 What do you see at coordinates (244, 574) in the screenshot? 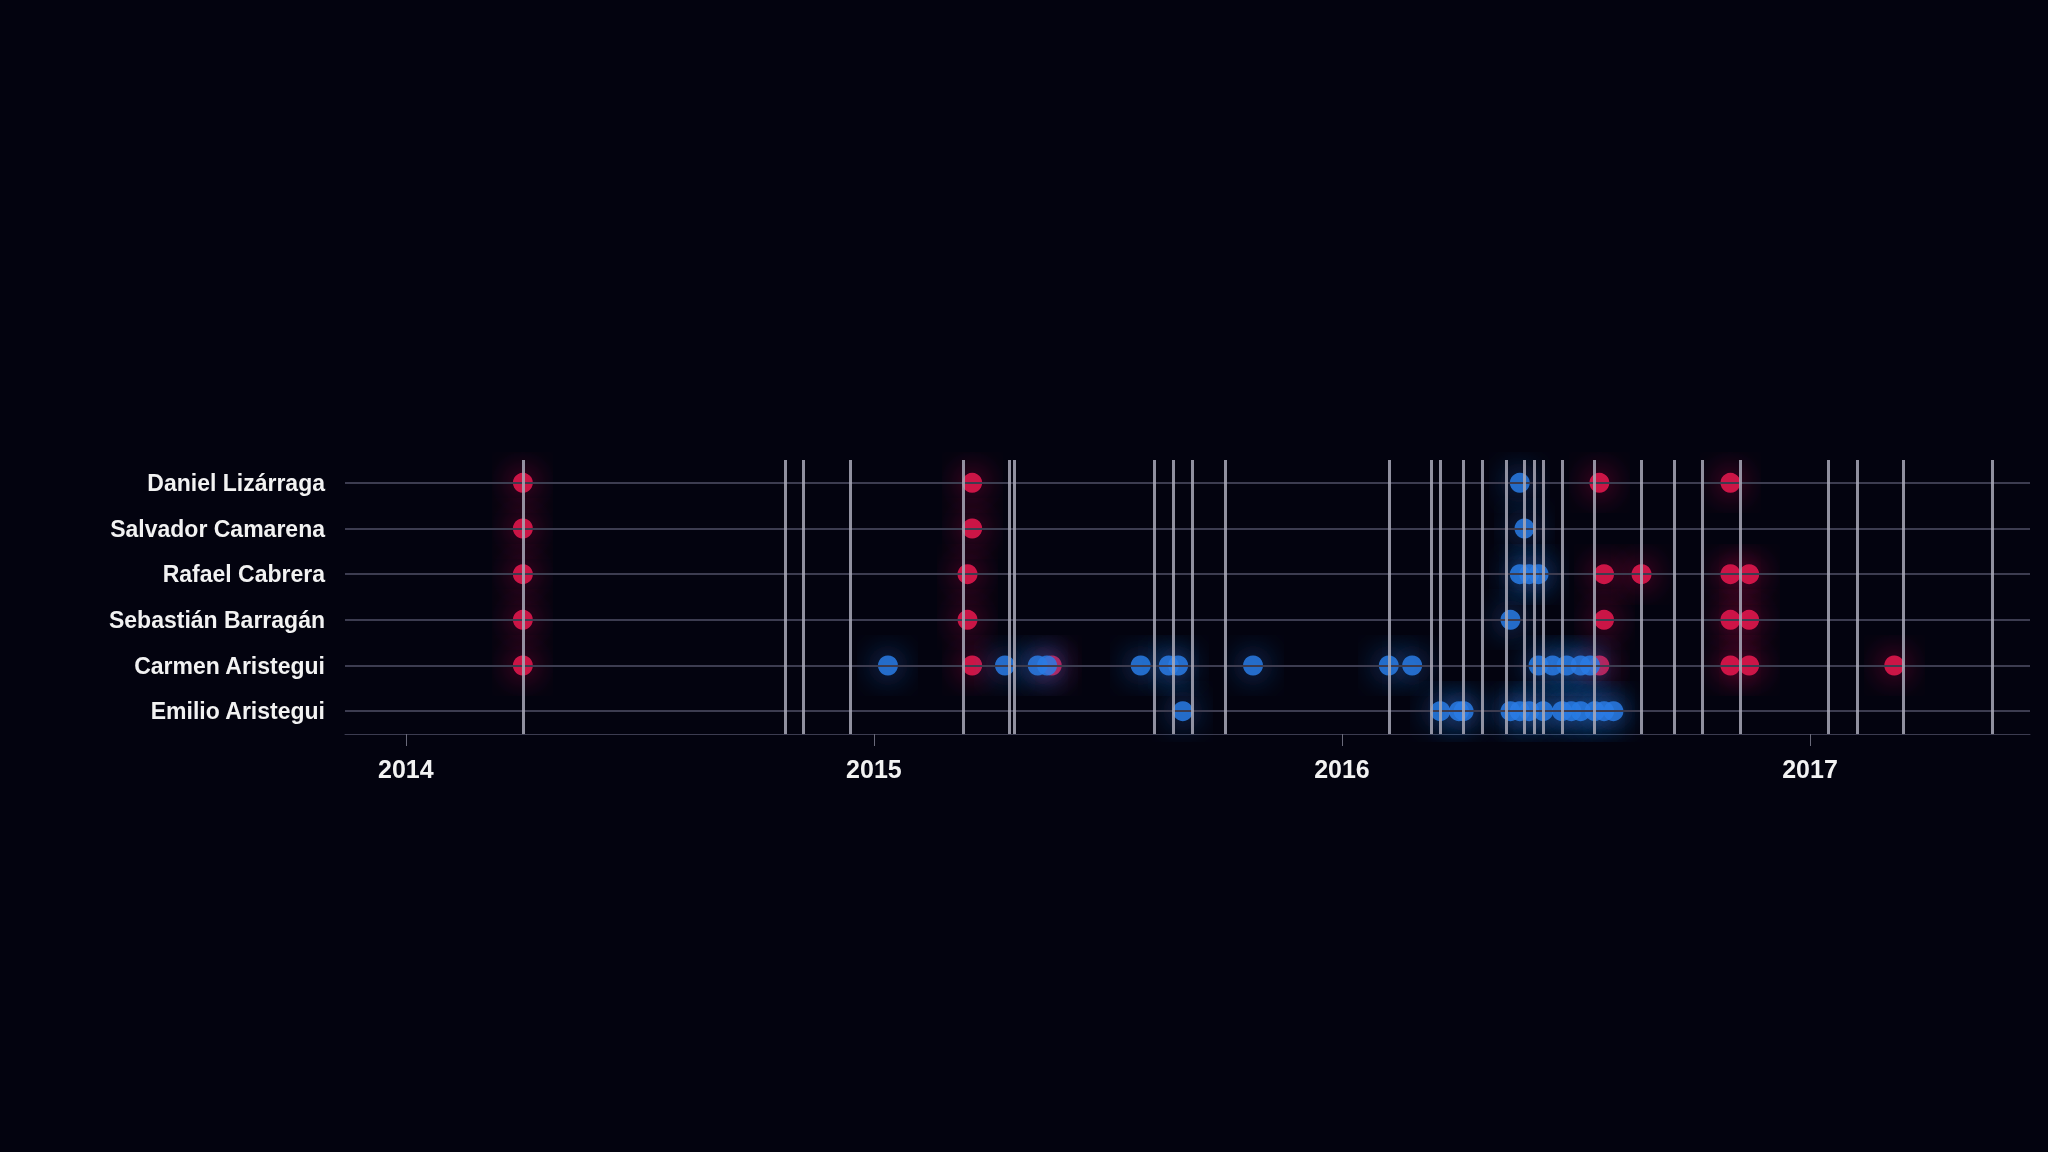
I see `y-tick-label: Rafael Cabrera` at bounding box center [244, 574].